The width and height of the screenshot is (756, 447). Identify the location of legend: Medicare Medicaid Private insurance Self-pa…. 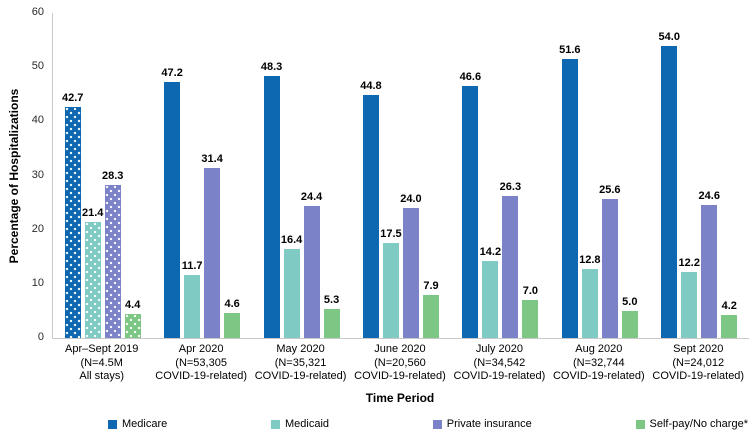
(428, 424).